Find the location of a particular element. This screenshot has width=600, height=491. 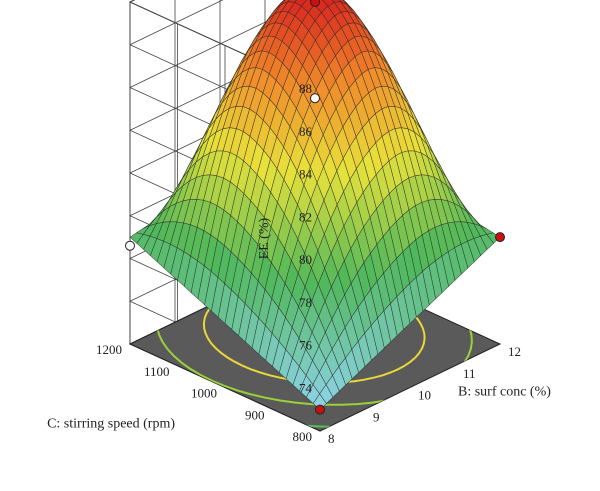

z-tick-label: 82 is located at coordinates (305, 216).